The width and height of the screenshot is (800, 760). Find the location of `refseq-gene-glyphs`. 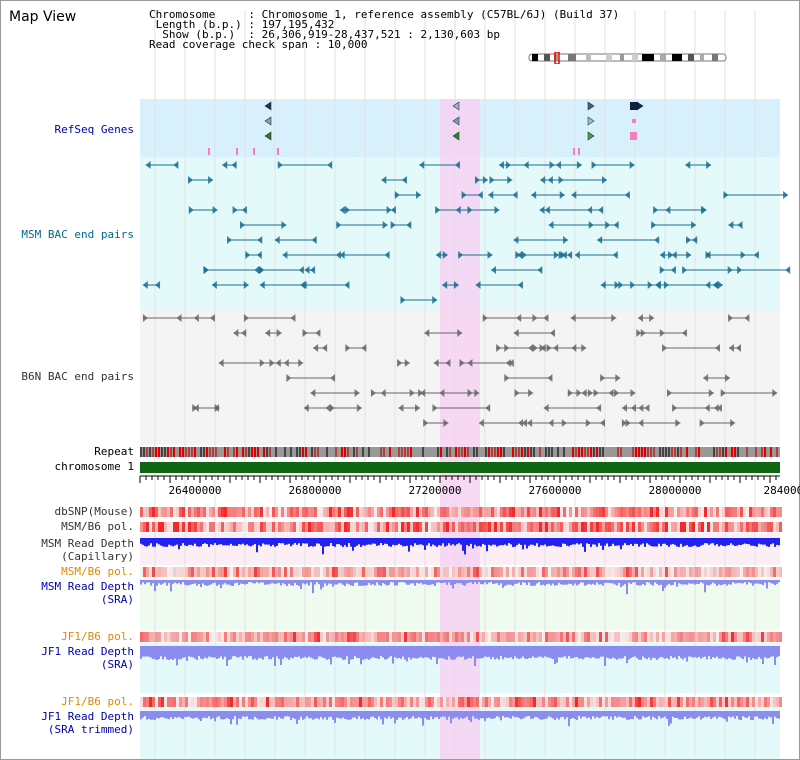

refseq-gene-glyphs is located at coordinates (426, 128).